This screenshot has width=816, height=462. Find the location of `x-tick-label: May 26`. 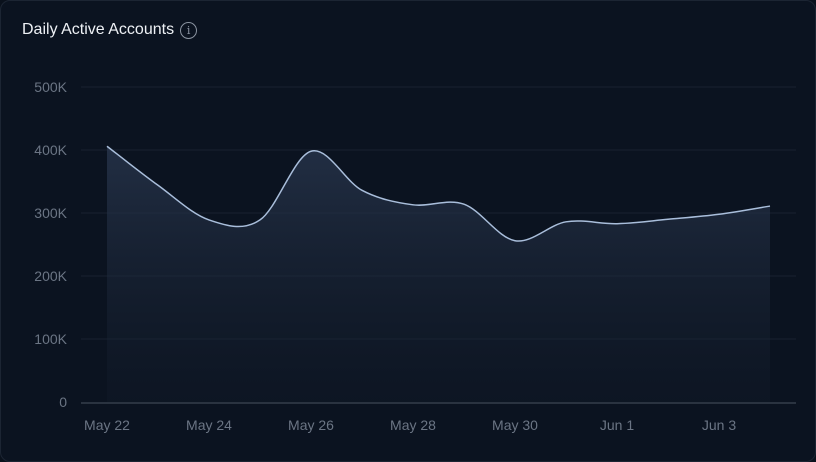

x-tick-label: May 26 is located at coordinates (311, 425).